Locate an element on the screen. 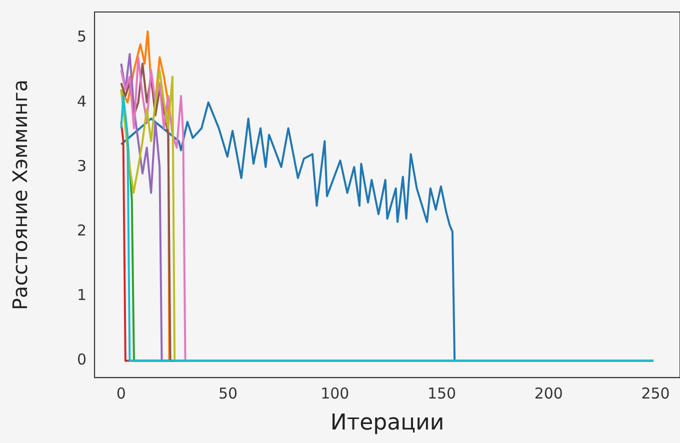  x-tick-label: 50 is located at coordinates (228, 393).